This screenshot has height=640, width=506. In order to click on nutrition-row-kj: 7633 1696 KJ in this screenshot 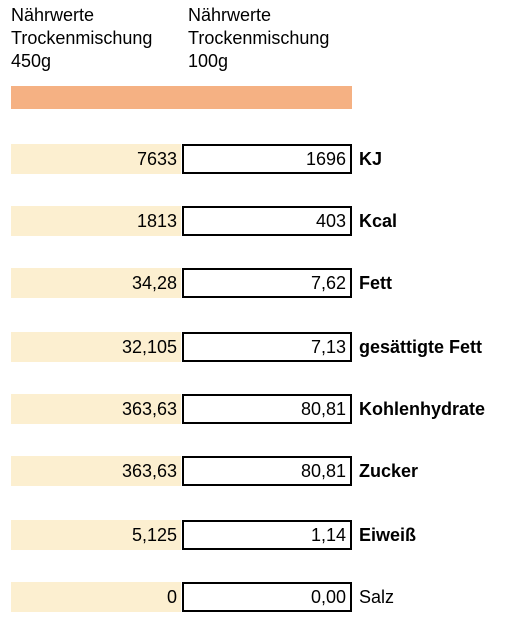, I will do `click(253, 159)`.